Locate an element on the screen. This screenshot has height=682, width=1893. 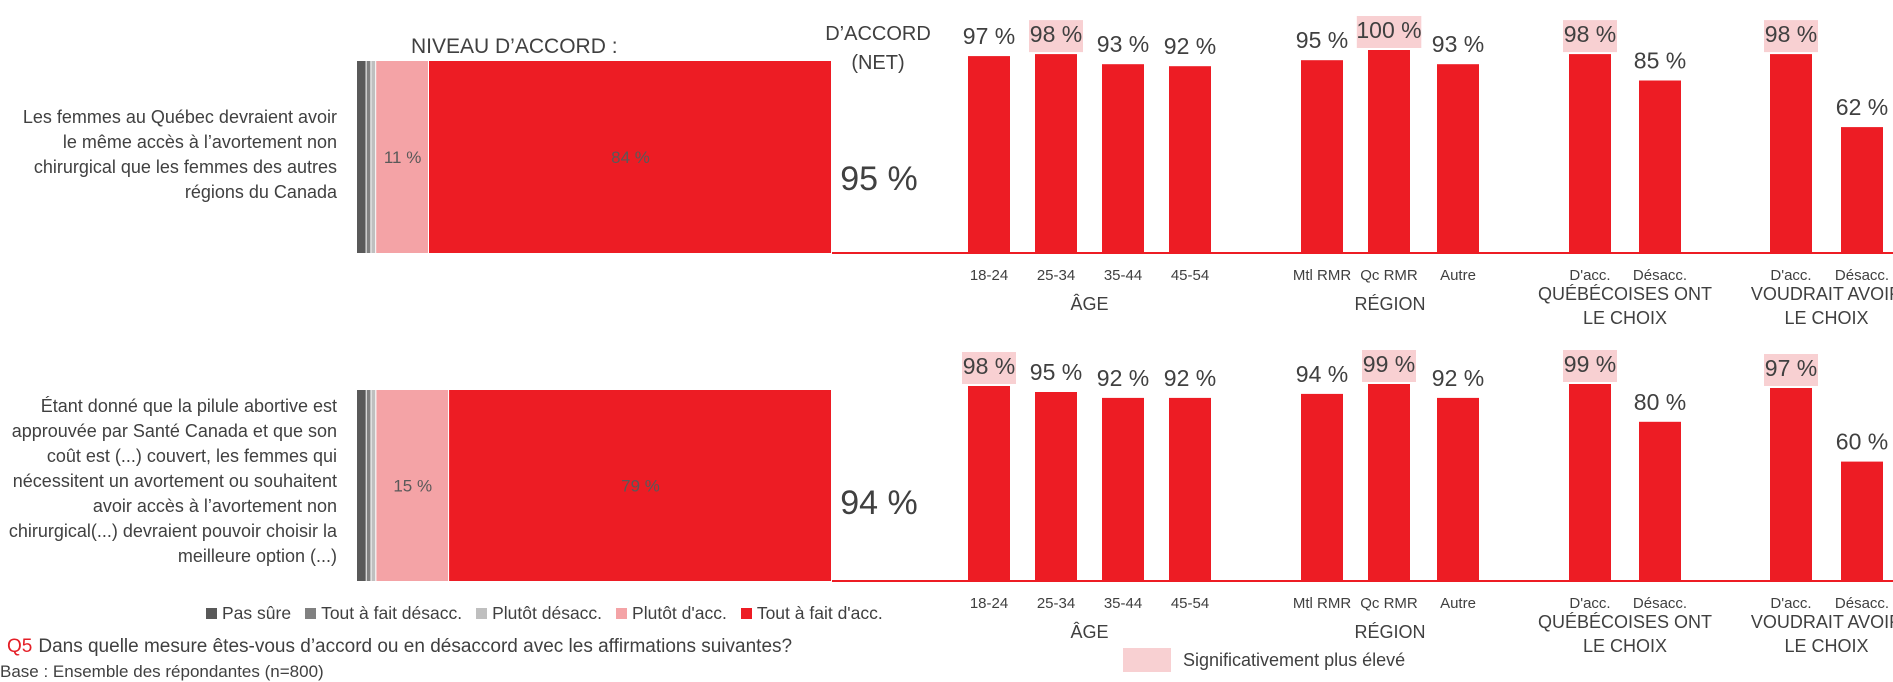
category-label-1-2-3: Autre is located at coordinates (1458, 275).